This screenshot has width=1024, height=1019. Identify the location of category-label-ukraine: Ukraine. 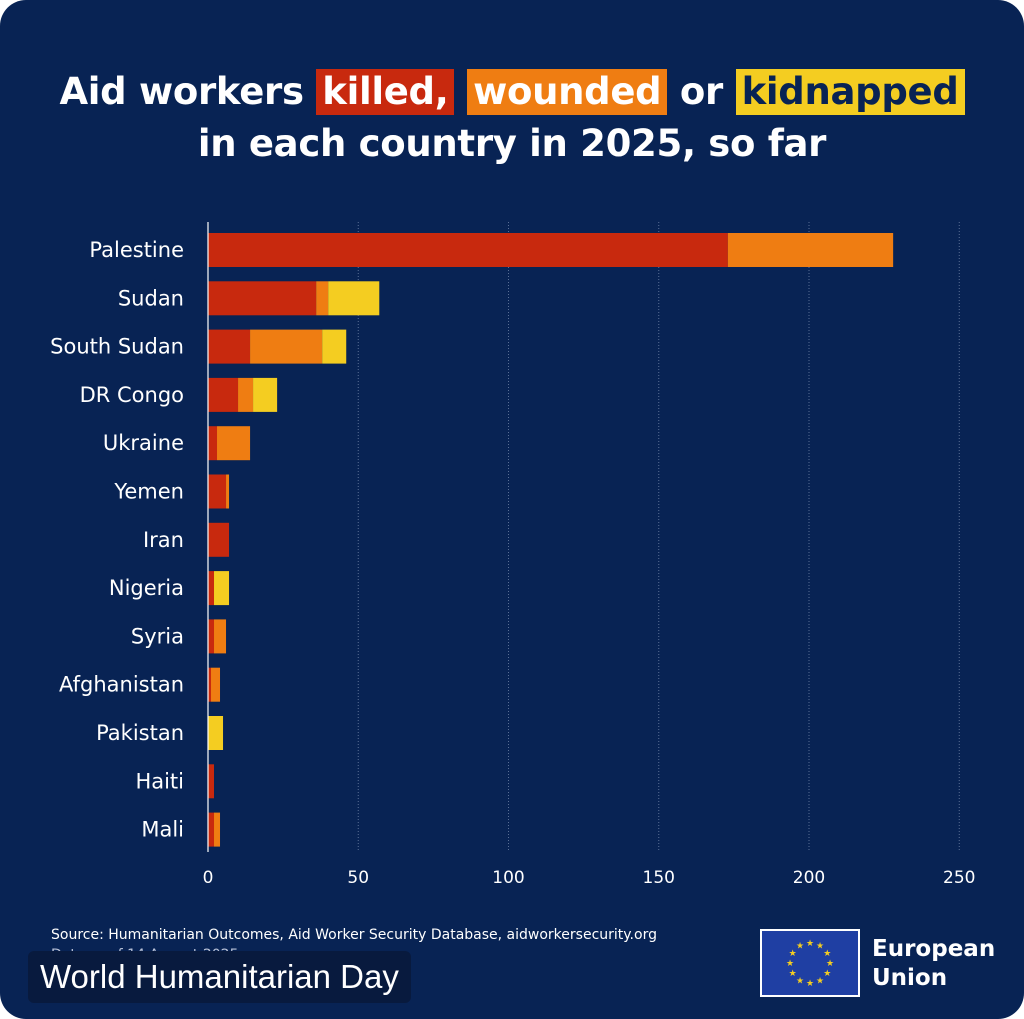
(143, 443).